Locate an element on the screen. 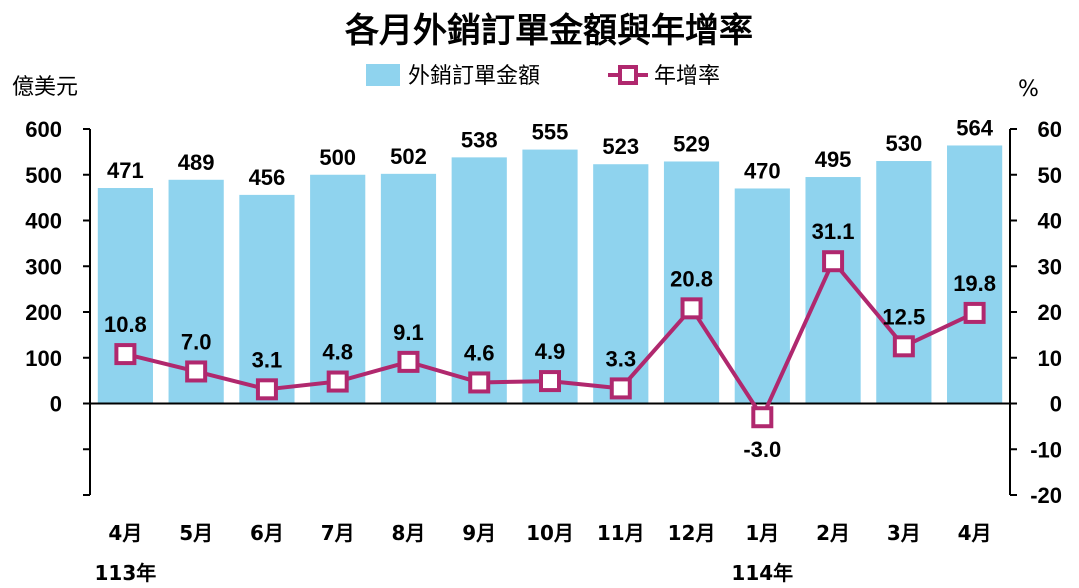 The width and height of the screenshot is (1079, 588). bar-value-label: 502 is located at coordinates (408, 156).